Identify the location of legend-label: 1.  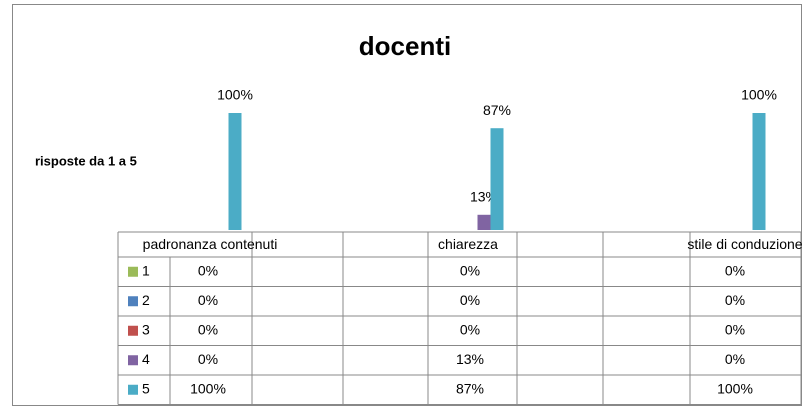
(146, 270).